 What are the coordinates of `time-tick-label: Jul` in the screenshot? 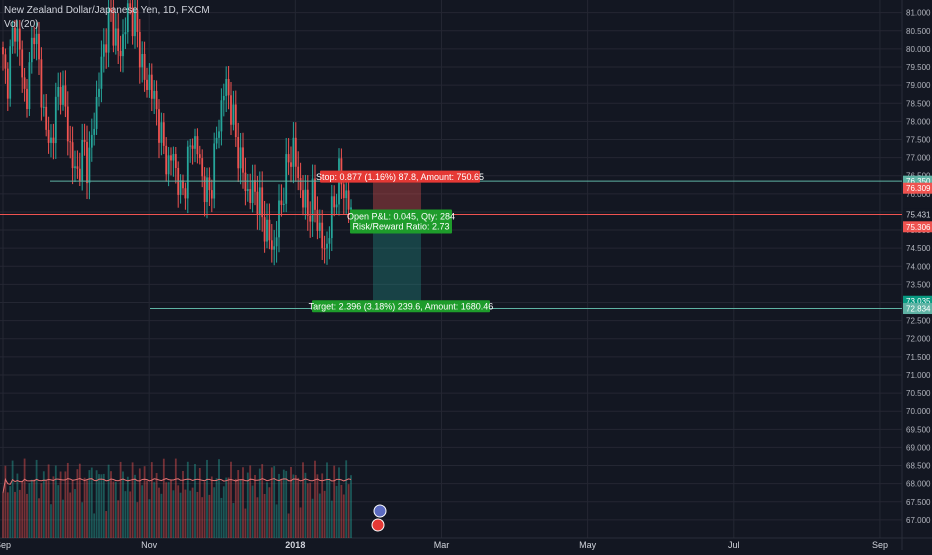 It's located at (734, 545).